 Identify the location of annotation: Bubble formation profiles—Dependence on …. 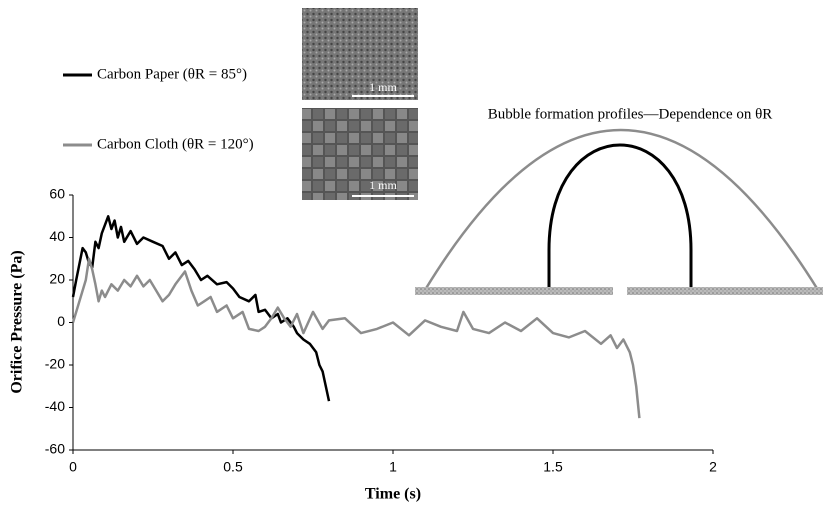
(630, 114).